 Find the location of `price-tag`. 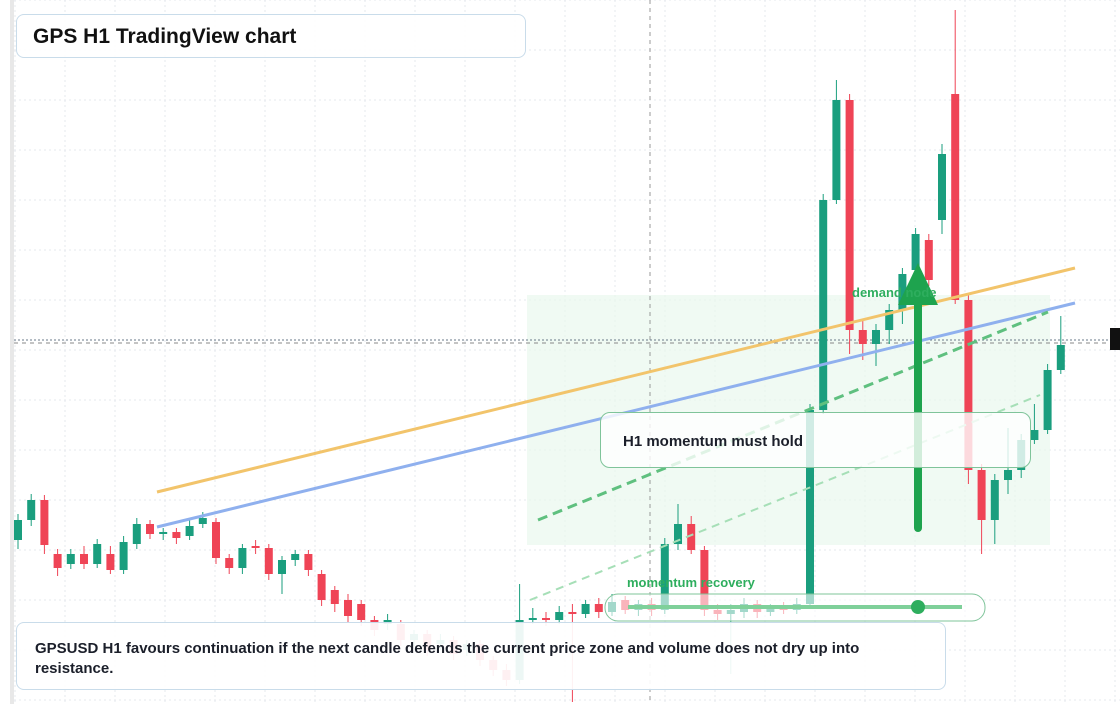

price-tag is located at coordinates (1115, 339).